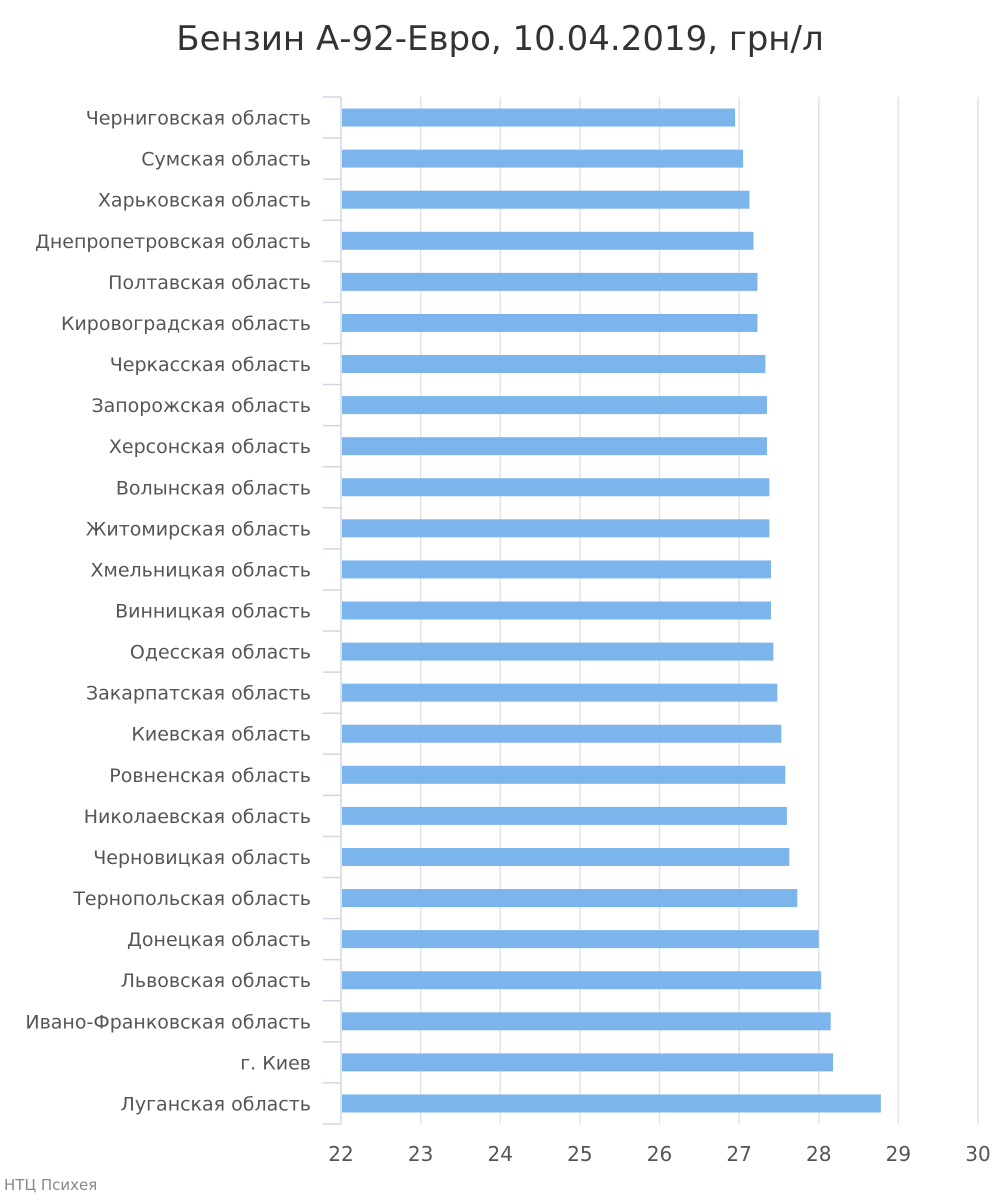  I want to click on category-label: Николаевская область, so click(197, 817).